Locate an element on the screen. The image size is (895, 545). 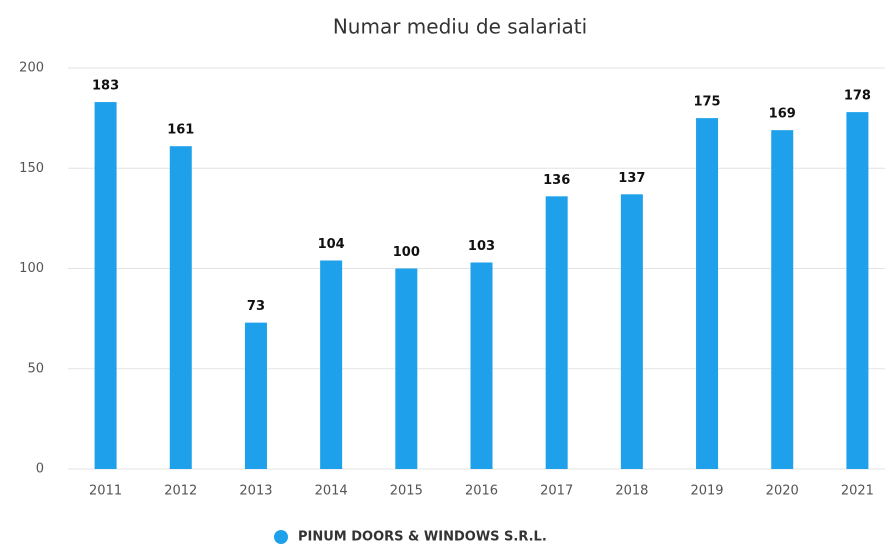
x-tick-label: 2020 is located at coordinates (782, 491).